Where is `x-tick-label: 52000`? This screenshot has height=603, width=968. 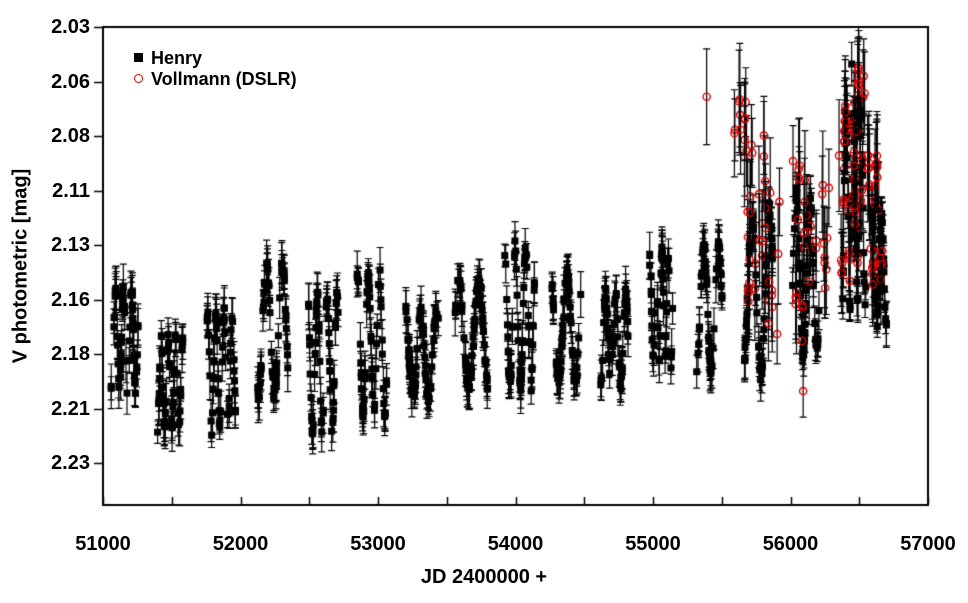
x-tick-label: 52000 is located at coordinates (240, 544).